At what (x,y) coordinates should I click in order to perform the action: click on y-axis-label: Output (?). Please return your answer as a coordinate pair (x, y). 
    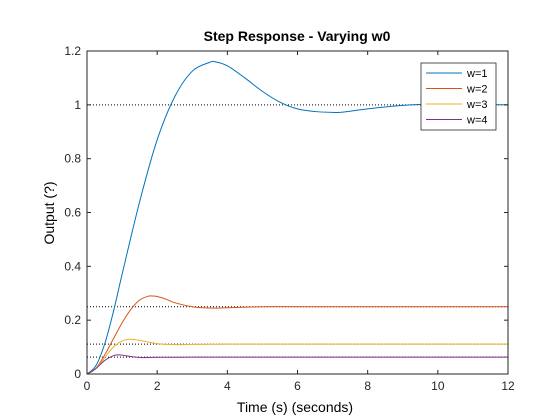
    Looking at the image, I should click on (49, 212).